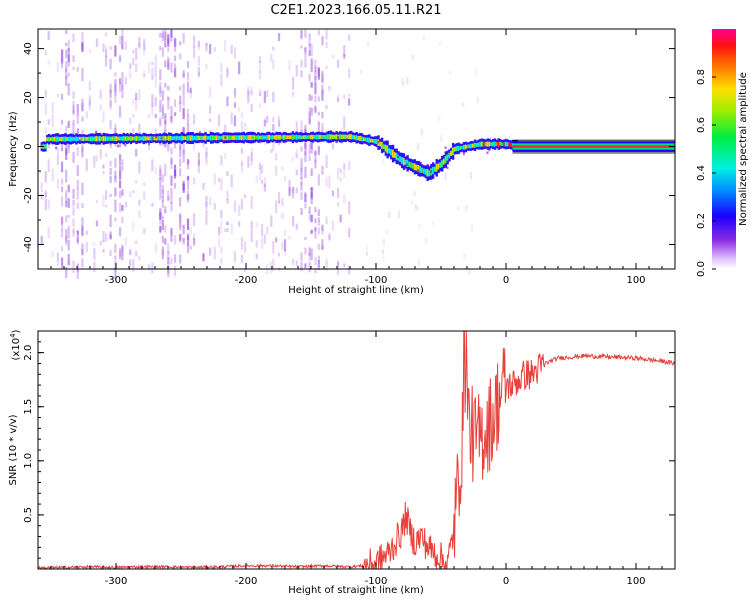 The width and height of the screenshot is (750, 600). I want to click on spectrogram-y-tick-label: -20, so click(28, 195).